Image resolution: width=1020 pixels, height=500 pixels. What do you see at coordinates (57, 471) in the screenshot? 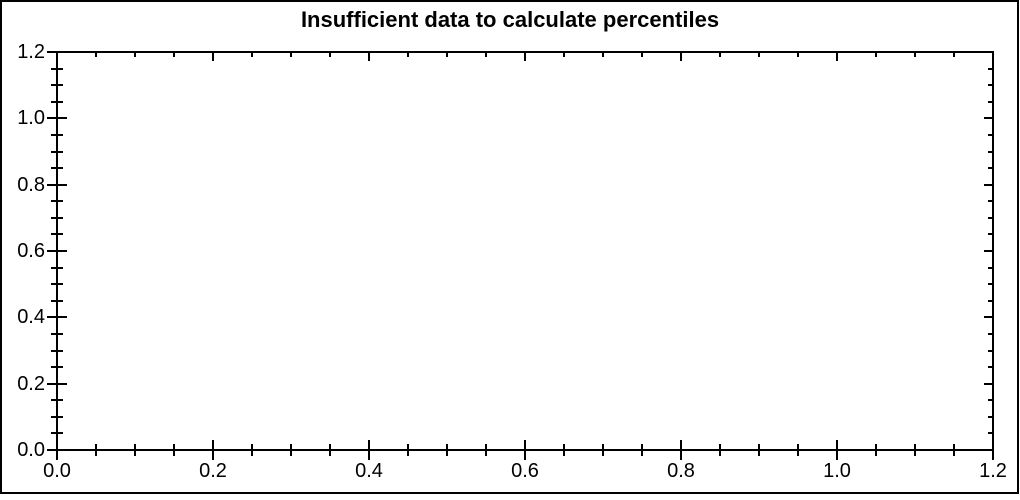
I see `x-axis-tick-label: 0.0` at bounding box center [57, 471].